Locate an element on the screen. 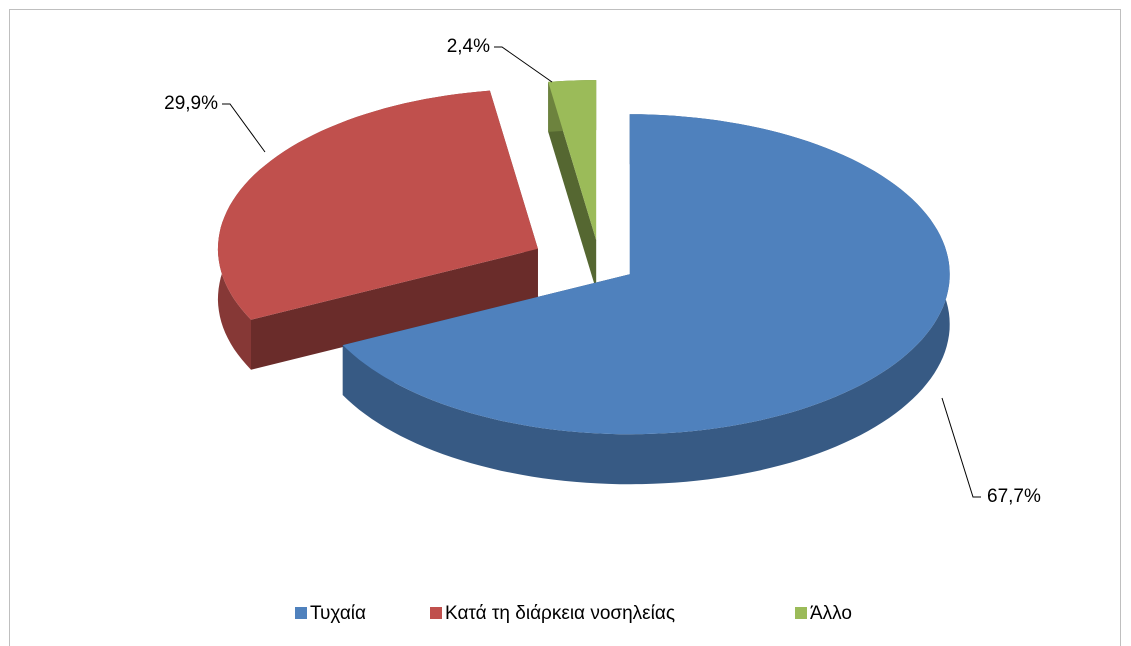  data-label: 67,7% is located at coordinates (1014, 496).